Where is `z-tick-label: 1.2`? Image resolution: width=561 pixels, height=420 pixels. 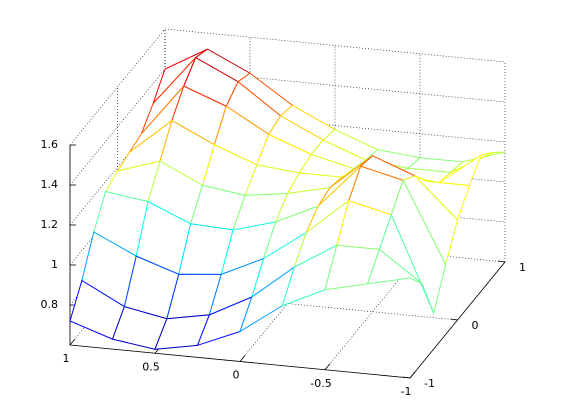
z-tick-label: 1.2 is located at coordinates (50, 224).